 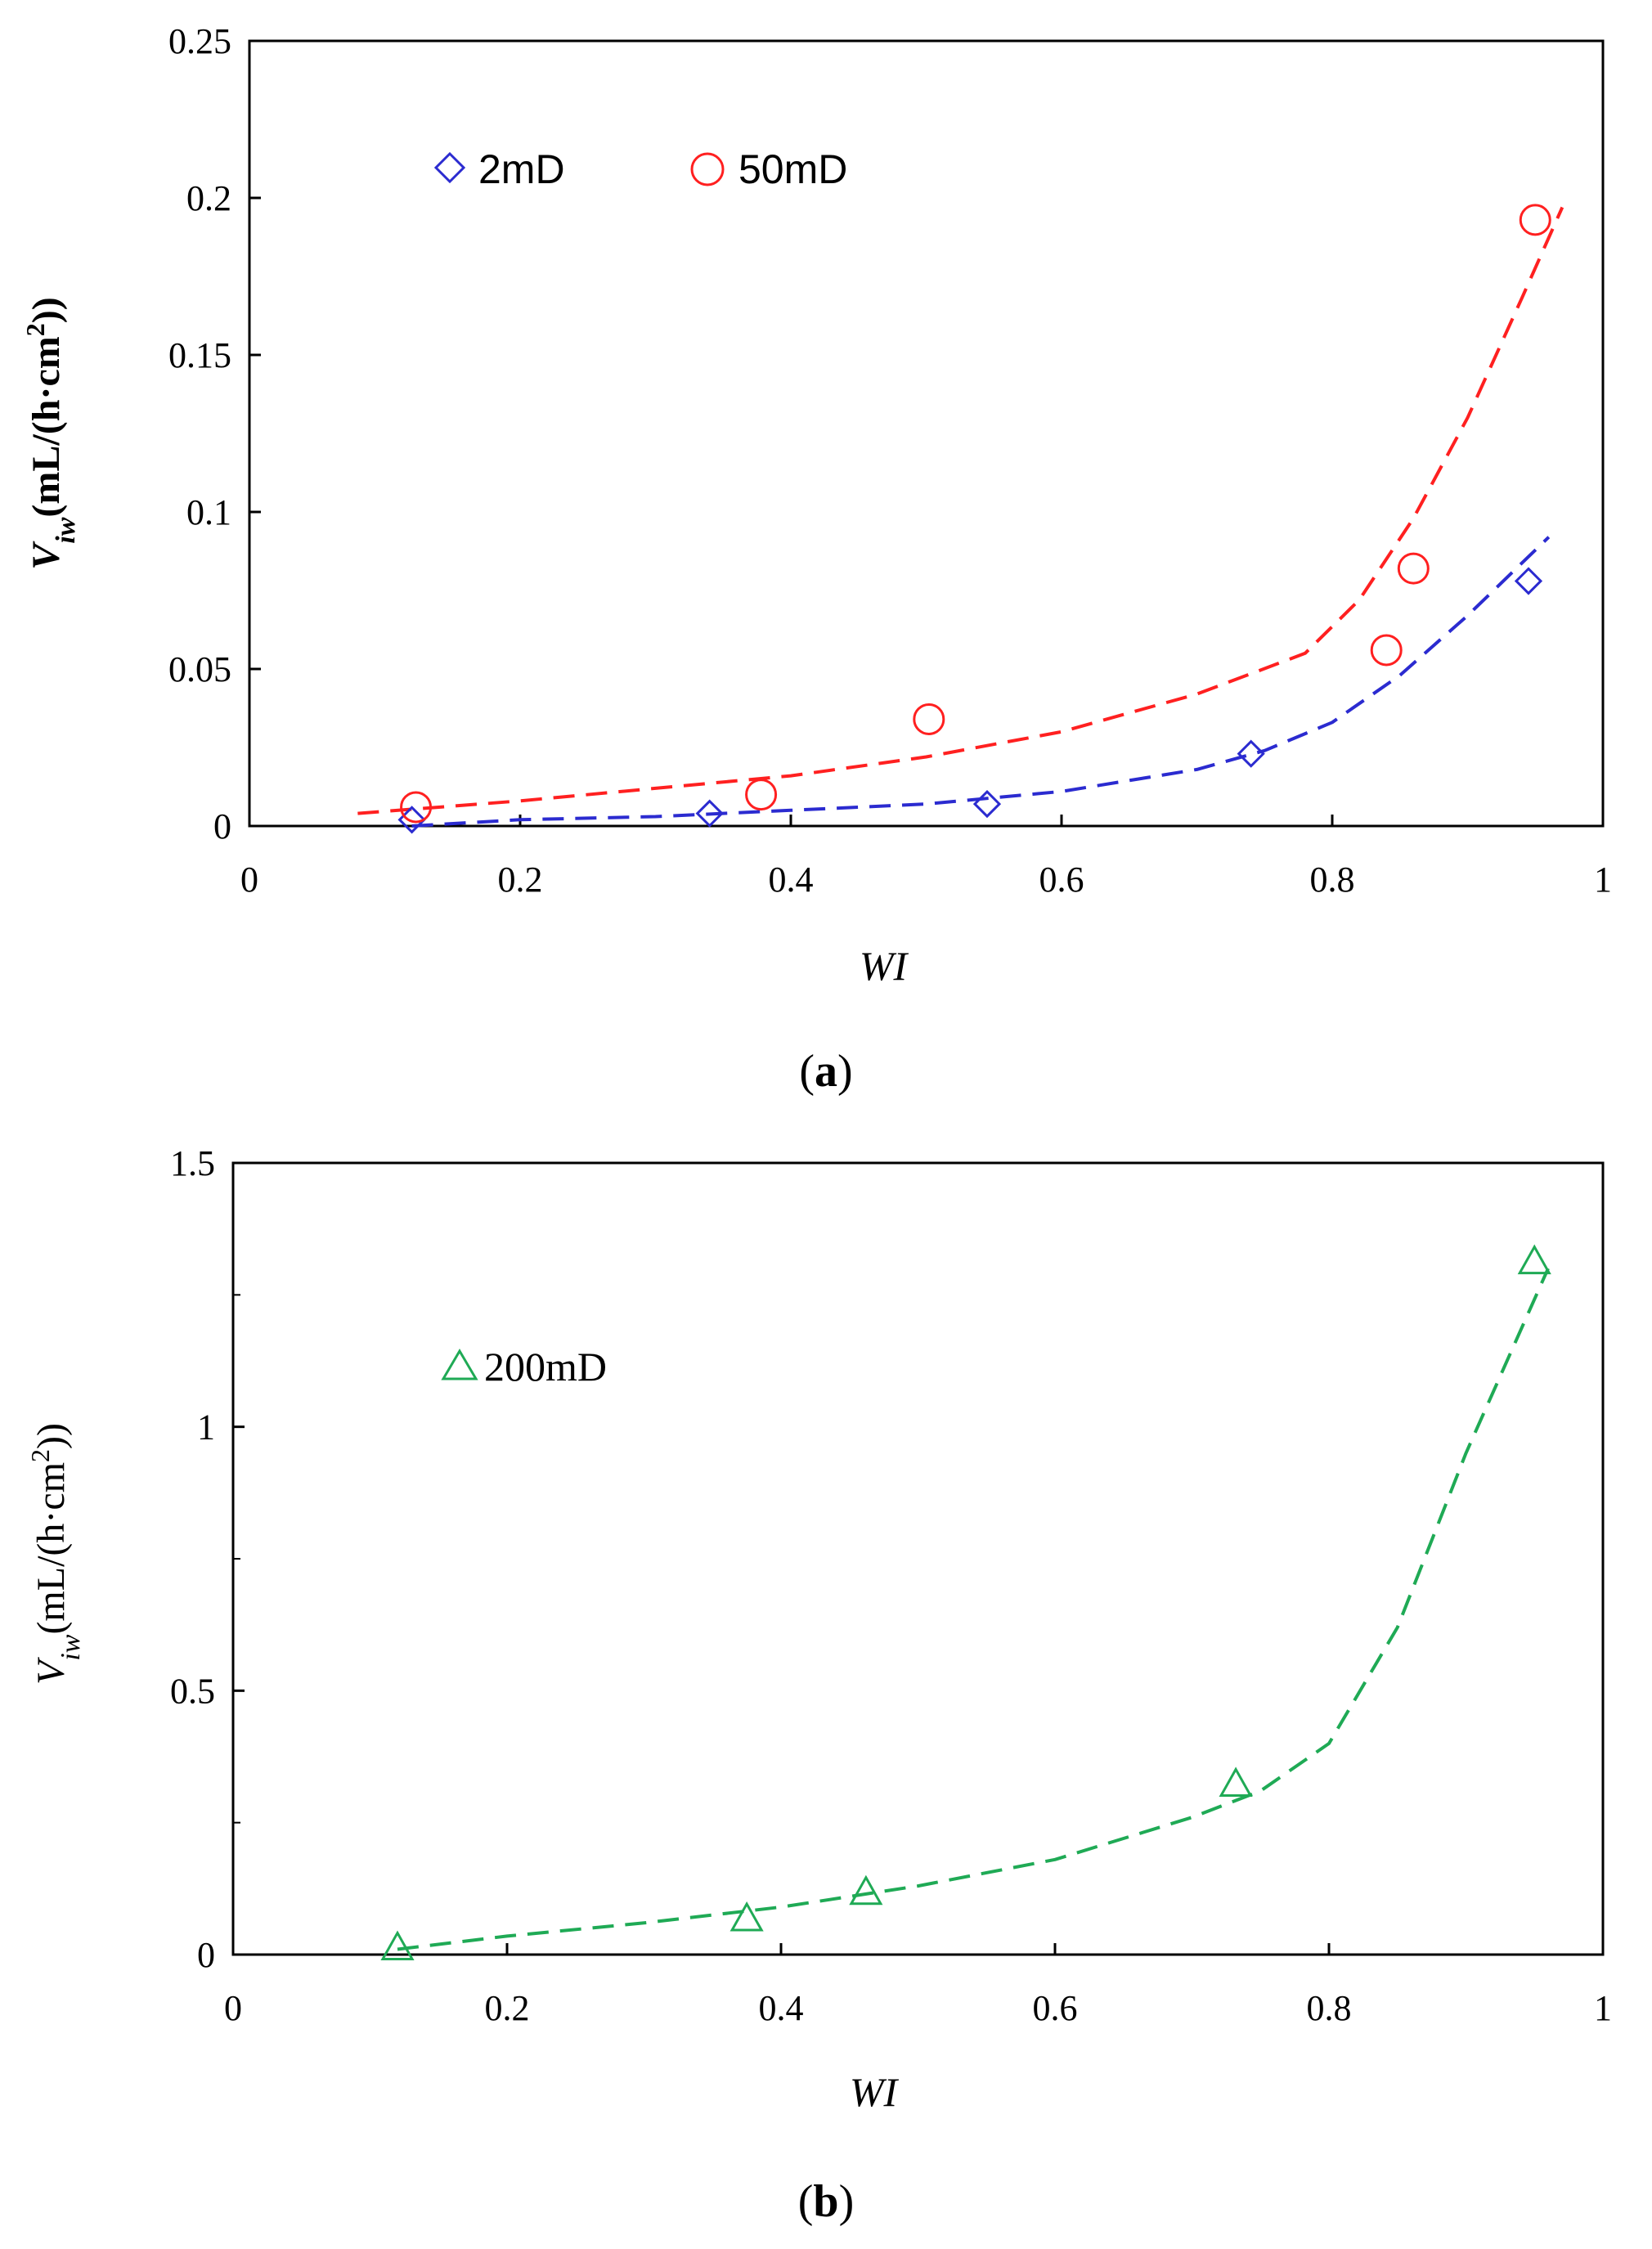 What do you see at coordinates (707, 169) in the screenshot?
I see `legend-50md-marker` at bounding box center [707, 169].